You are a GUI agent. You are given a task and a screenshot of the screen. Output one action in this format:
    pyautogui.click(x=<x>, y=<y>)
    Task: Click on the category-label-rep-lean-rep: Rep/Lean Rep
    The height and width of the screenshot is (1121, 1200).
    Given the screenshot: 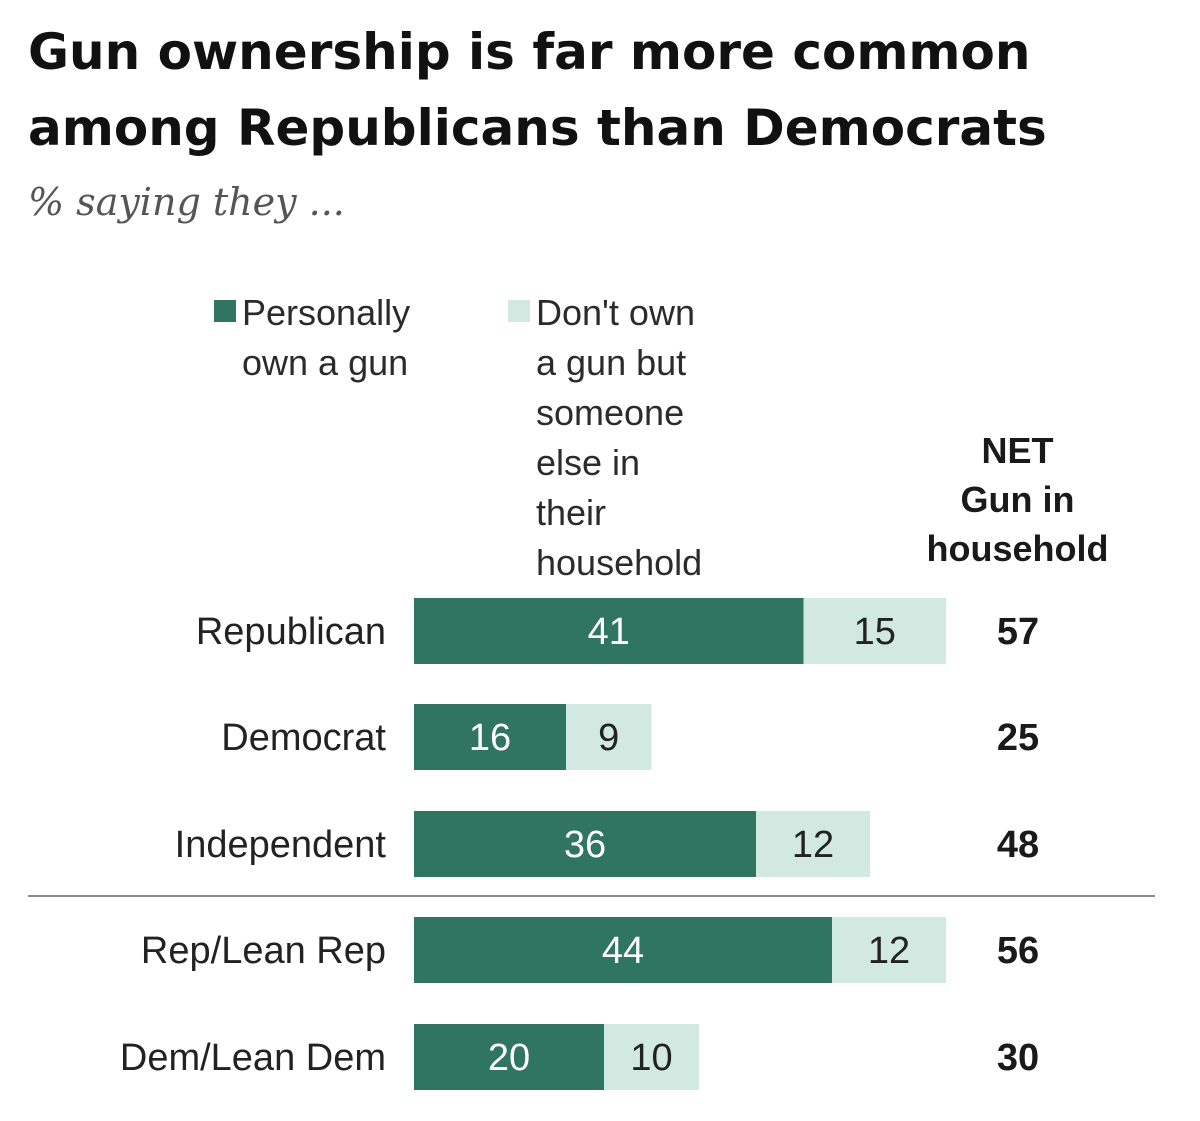 What is the action you would take?
    pyautogui.click(x=263, y=951)
    